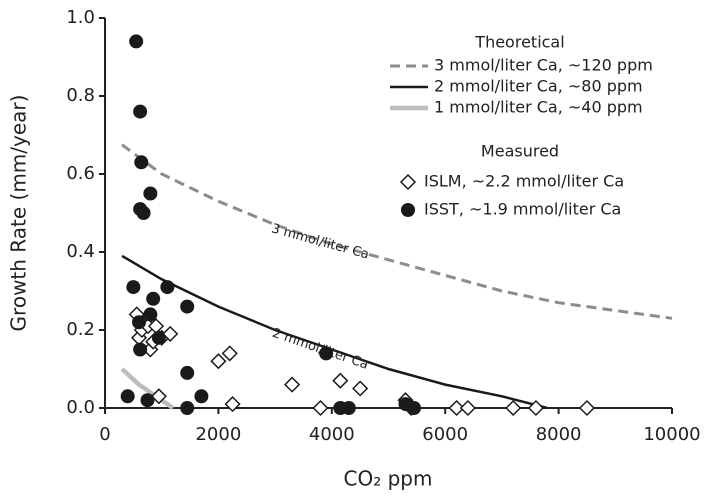 The image size is (711, 502). What do you see at coordinates (19, 213) in the screenshot?
I see `y-axis-label: Growth Rate (mm/year)` at bounding box center [19, 213].